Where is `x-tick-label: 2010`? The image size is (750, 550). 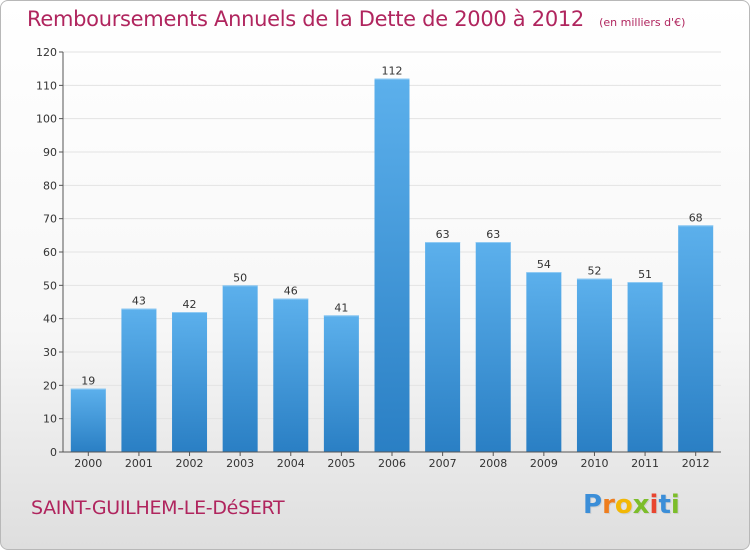 x-tick-label: 2010 is located at coordinates (594, 463).